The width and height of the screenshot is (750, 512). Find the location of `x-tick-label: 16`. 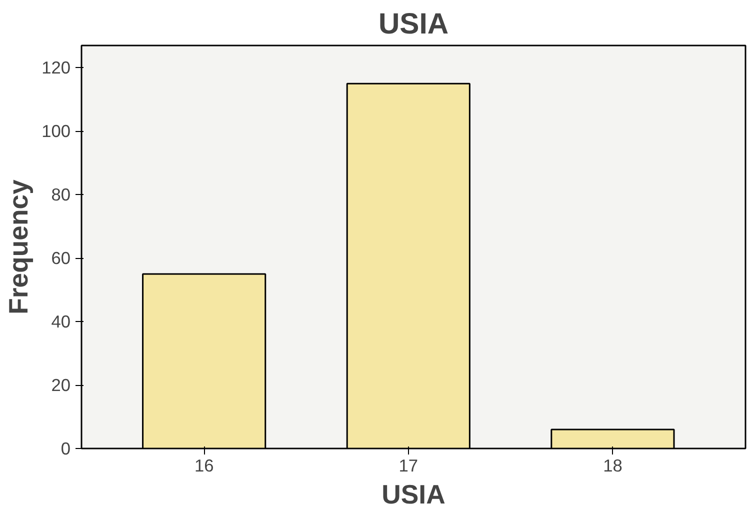

x-tick-label: 16 is located at coordinates (204, 466).